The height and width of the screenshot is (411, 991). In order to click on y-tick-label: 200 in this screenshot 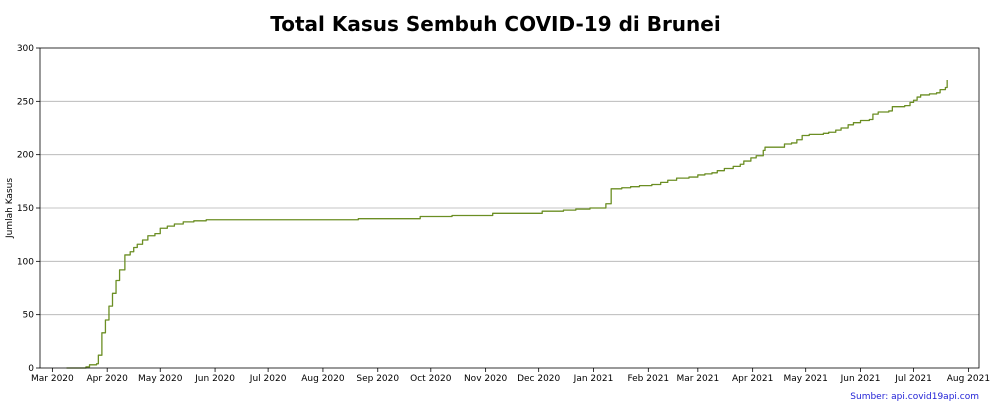, I will do `click(25, 156)`.